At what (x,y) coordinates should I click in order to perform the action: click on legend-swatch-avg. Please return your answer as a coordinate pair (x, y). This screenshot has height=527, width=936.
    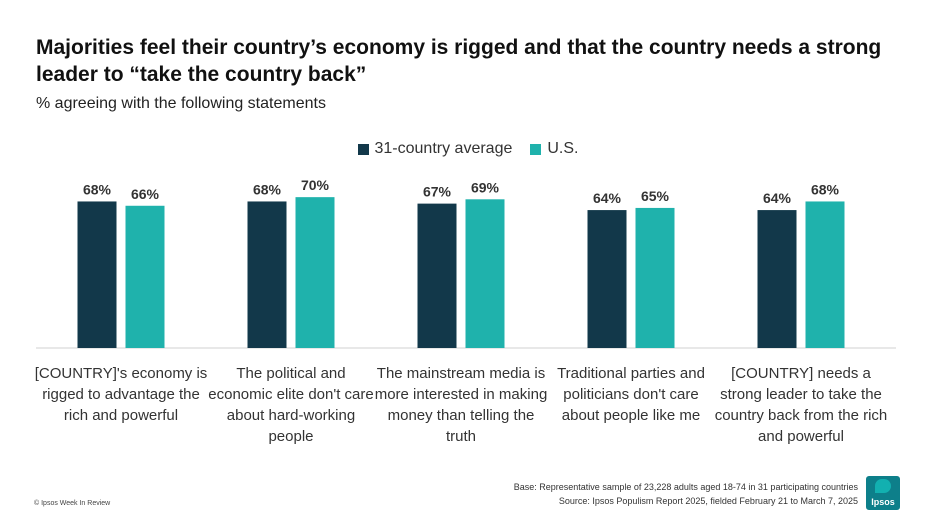
    Looking at the image, I should click on (363, 149).